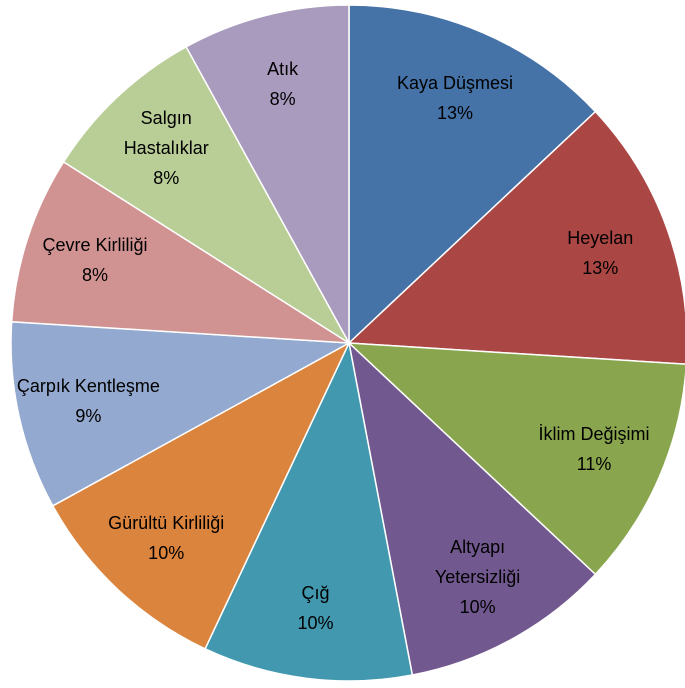 This screenshot has height=688, width=685. I want to click on slice-category: Çevre Kirliliği, so click(95, 245).